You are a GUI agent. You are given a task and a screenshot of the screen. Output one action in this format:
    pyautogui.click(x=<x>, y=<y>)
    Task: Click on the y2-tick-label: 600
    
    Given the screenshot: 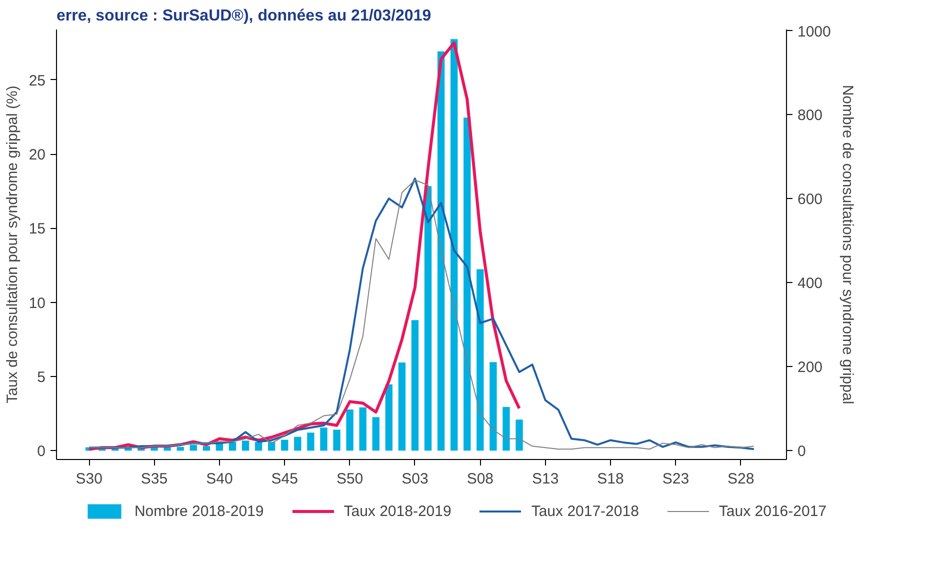 What is the action you would take?
    pyautogui.click(x=810, y=199)
    